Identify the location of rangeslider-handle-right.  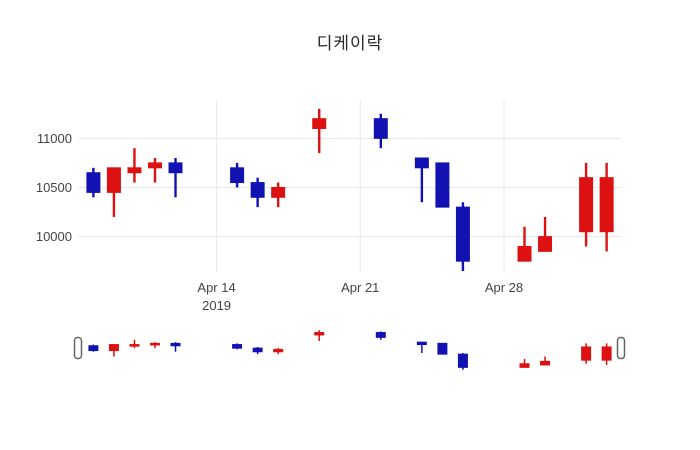
(621, 348).